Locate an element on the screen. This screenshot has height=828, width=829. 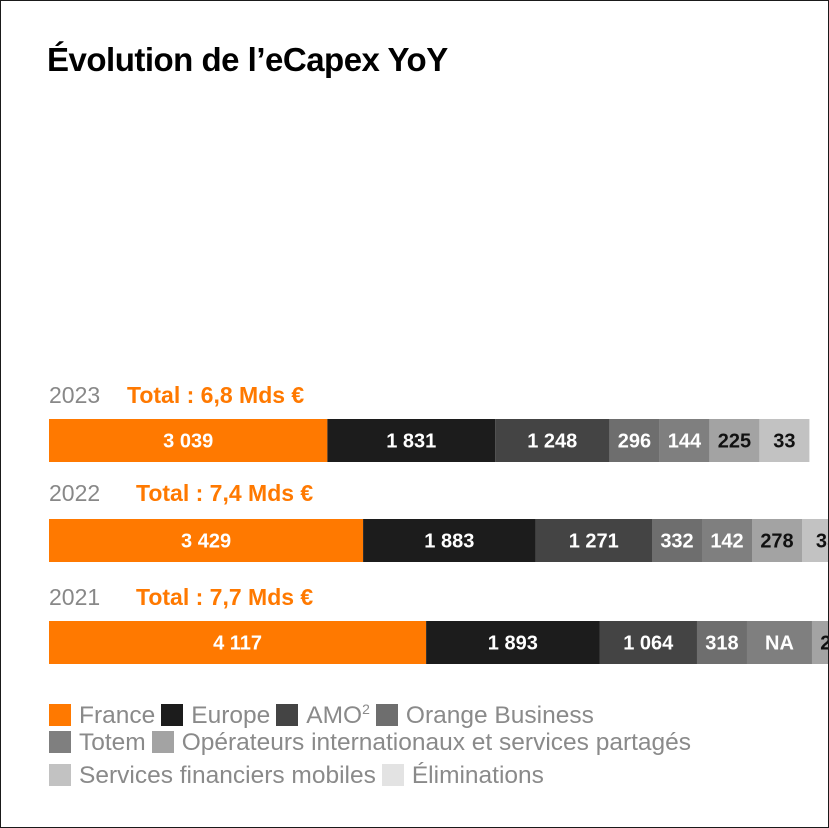
legend-label: Éliminations is located at coordinates (477, 775).